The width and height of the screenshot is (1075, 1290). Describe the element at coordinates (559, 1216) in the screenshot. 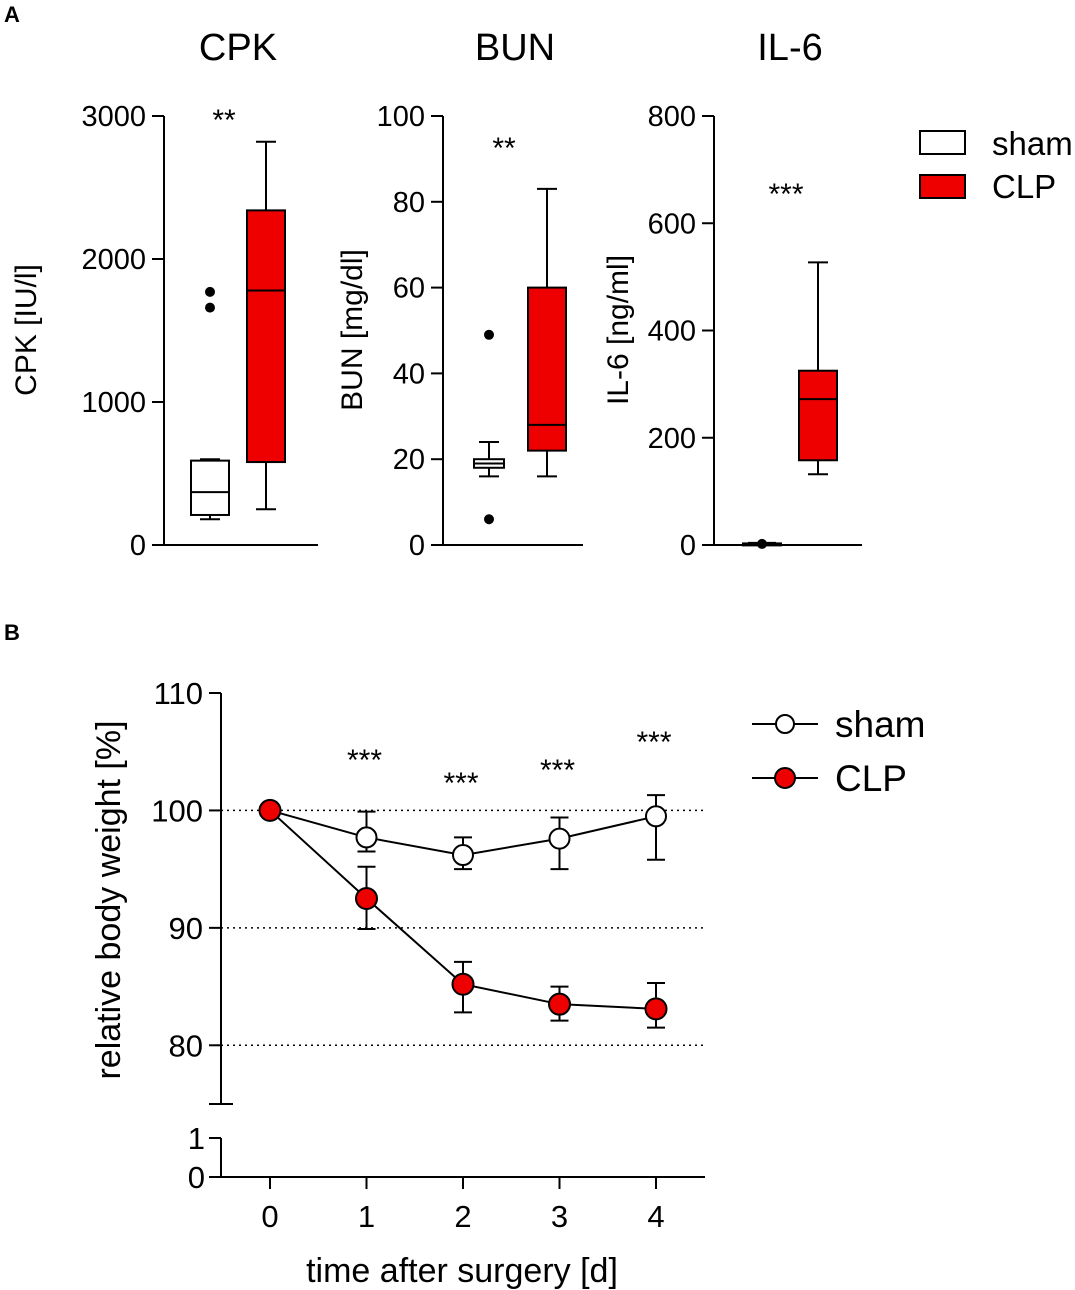

I see `xtick-label: 3` at that location.